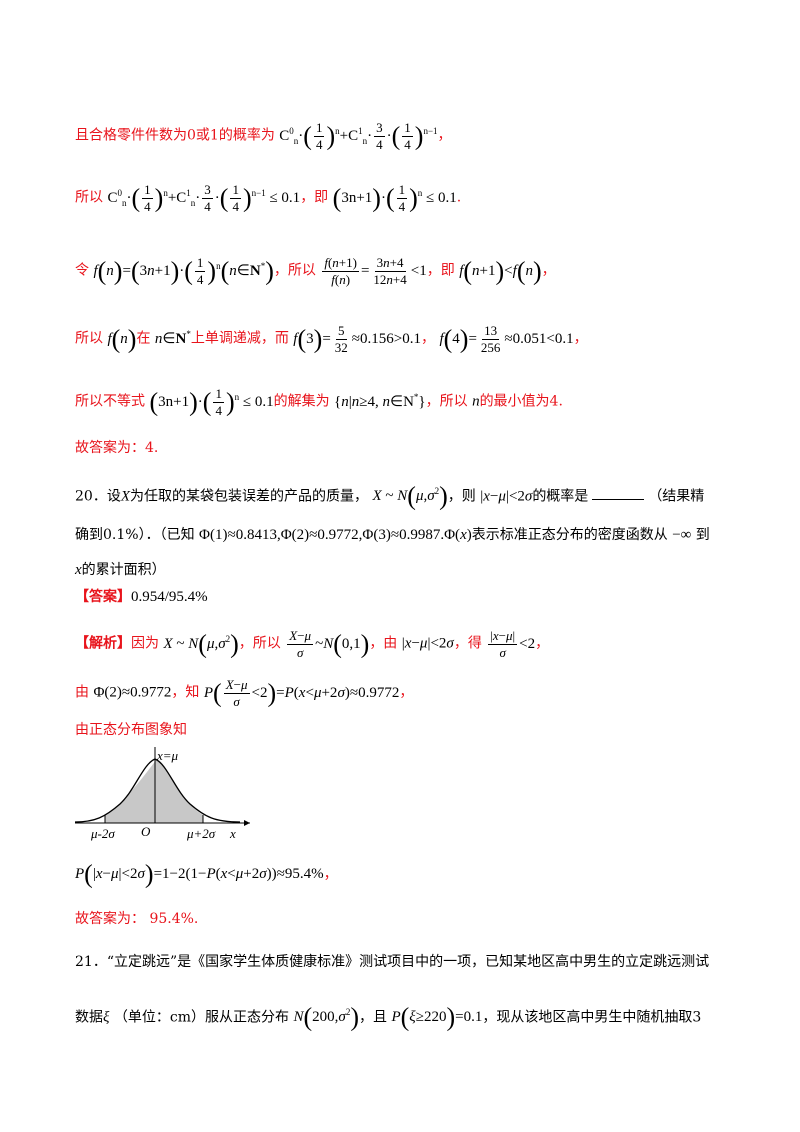  What do you see at coordinates (380, 400) in the screenshot?
I see `math-solution-set: {n|n≥4, n∈N*}` at bounding box center [380, 400].